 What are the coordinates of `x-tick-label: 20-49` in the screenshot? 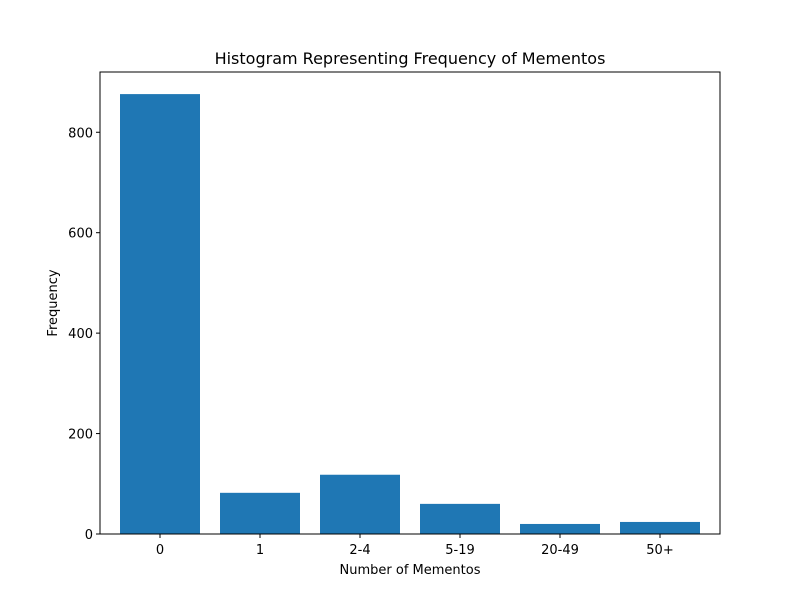 It's located at (560, 550).